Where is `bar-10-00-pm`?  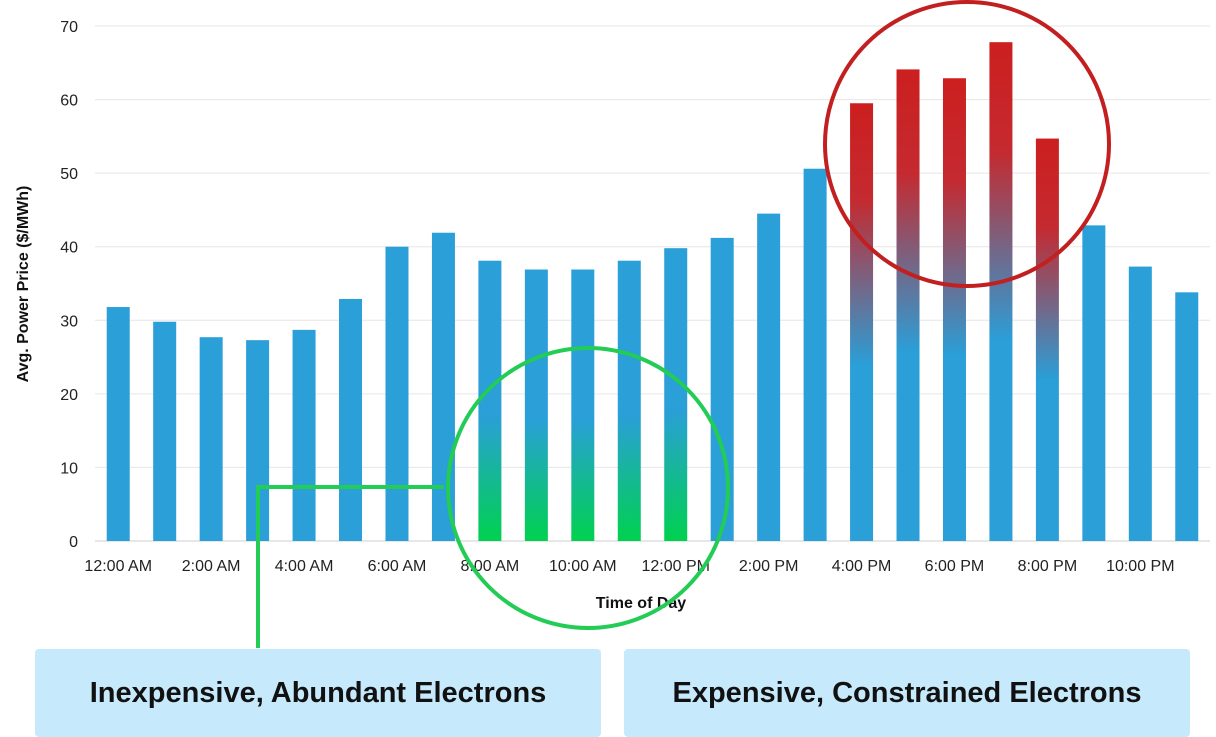
bar-10-00-pm is located at coordinates (1140, 403).